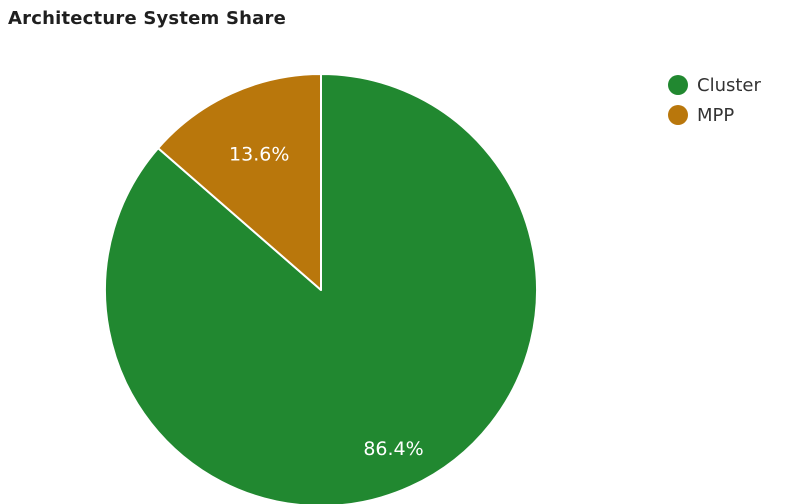 This screenshot has height=504, width=786. I want to click on legend-item-mpp: MPP, so click(714, 115).